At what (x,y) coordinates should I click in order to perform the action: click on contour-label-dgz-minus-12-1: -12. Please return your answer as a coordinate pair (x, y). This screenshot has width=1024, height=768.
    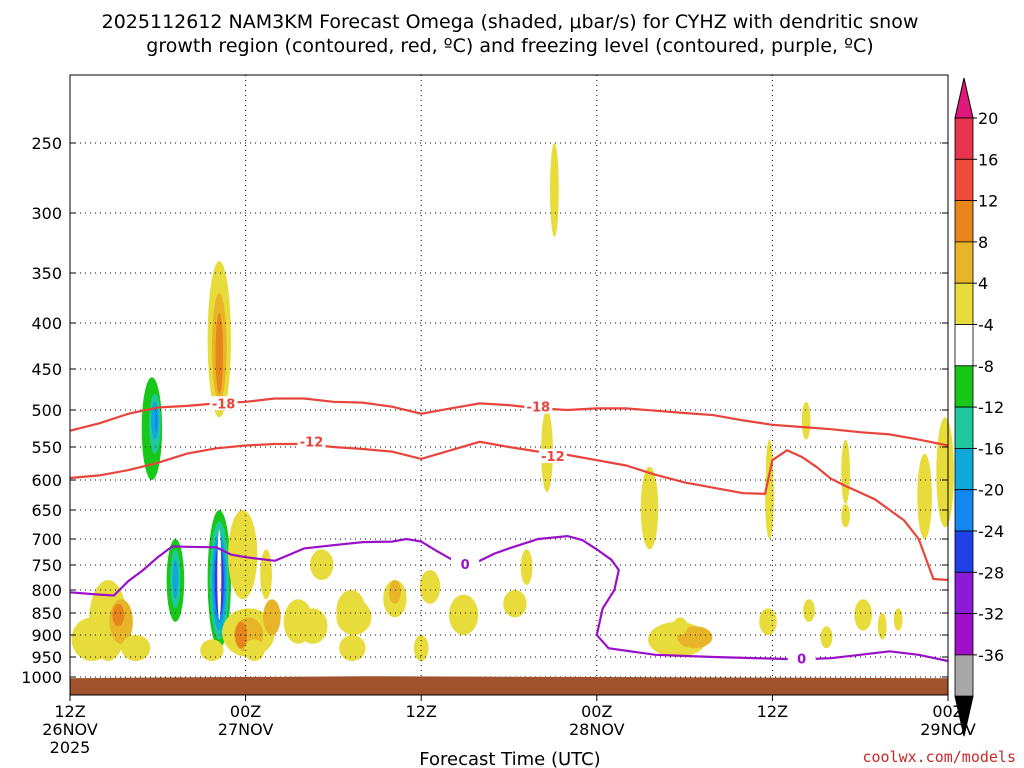
    Looking at the image, I should click on (553, 457).